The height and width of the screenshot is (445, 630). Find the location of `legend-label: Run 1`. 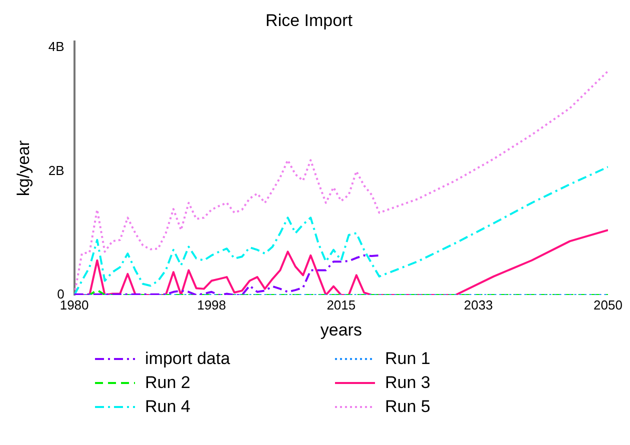

legend-label: Run 1 is located at coordinates (407, 359).